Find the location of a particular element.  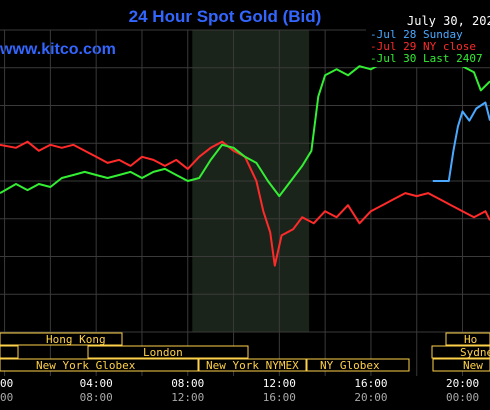

market-box-ny-globex is located at coordinates (99, 365).